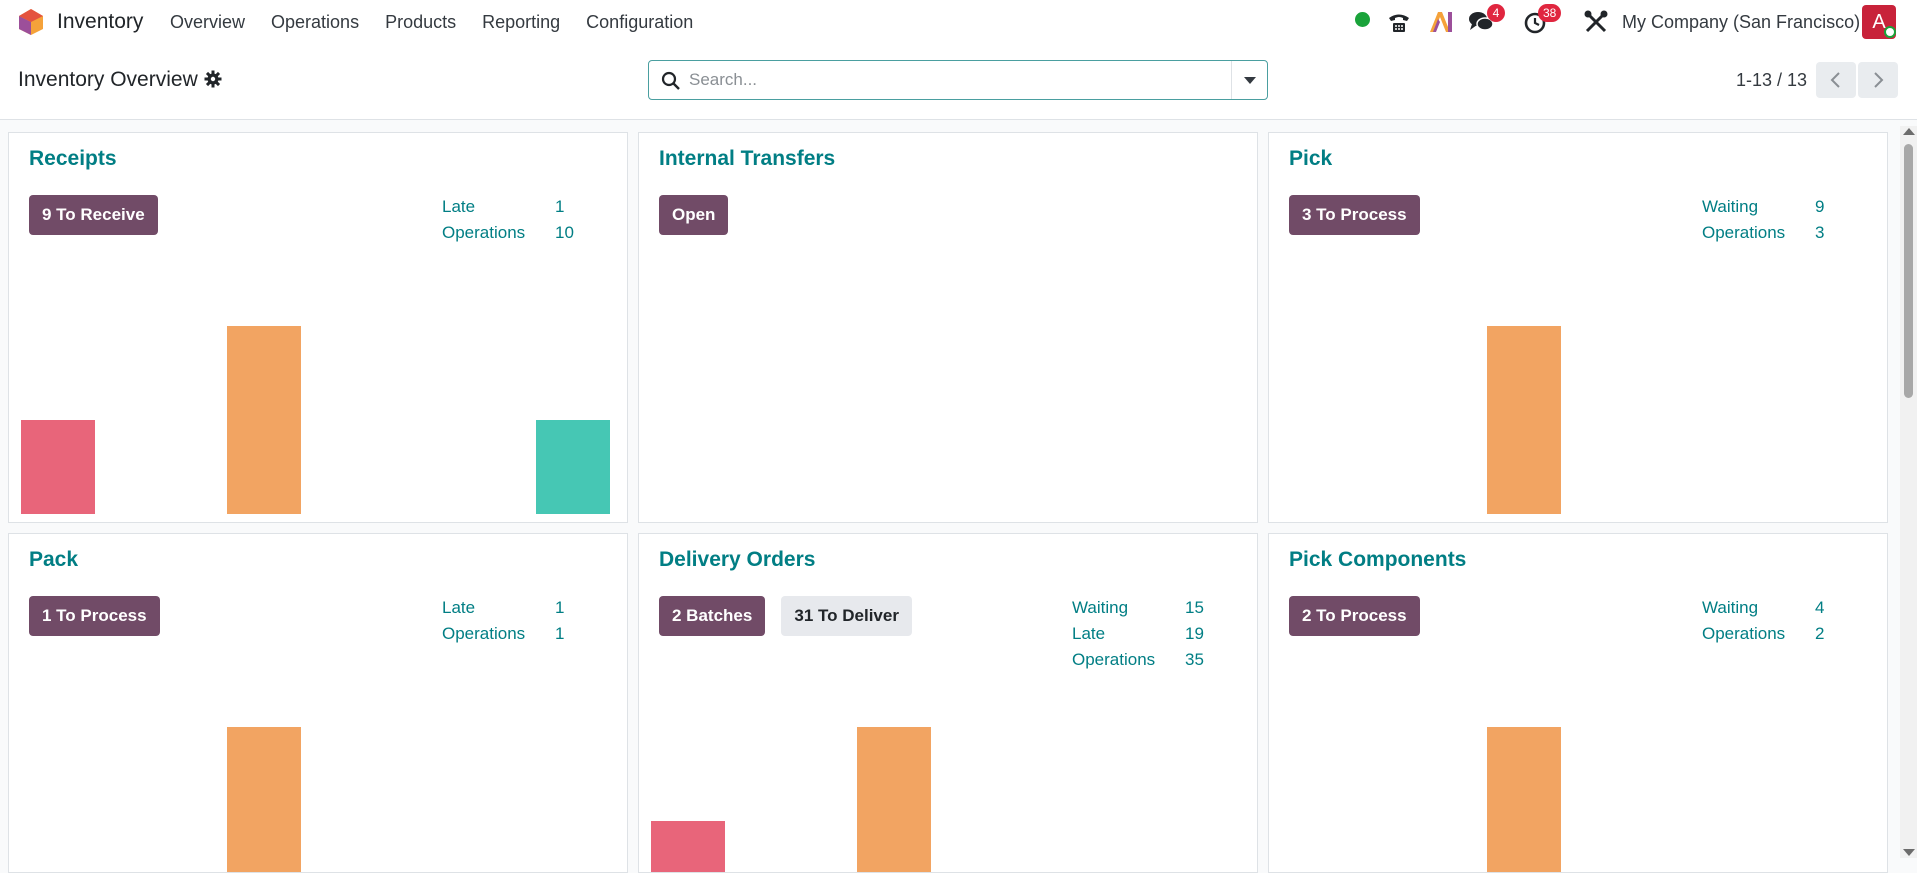 The height and width of the screenshot is (873, 1917). What do you see at coordinates (1909, 852) in the screenshot?
I see `scroll-down-arrow-icon` at bounding box center [1909, 852].